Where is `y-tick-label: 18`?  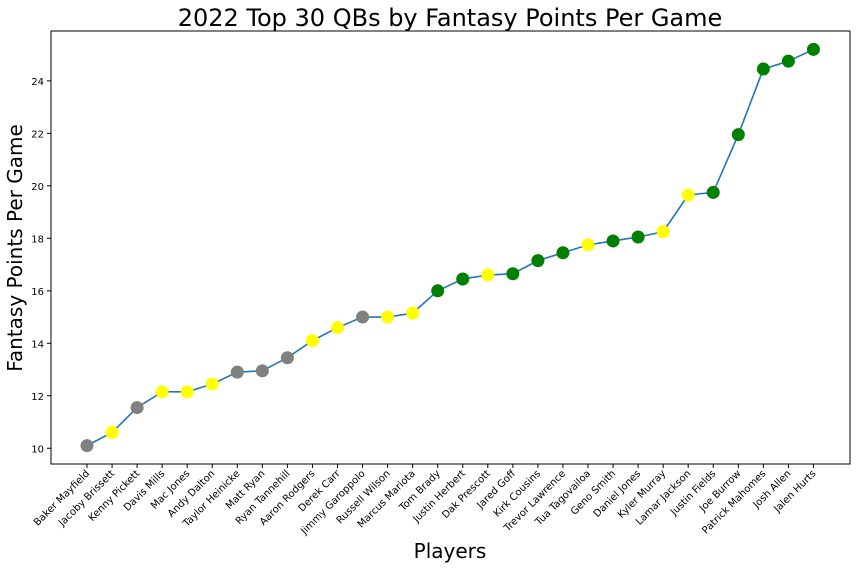
y-tick-label: 18 is located at coordinates (37, 239).